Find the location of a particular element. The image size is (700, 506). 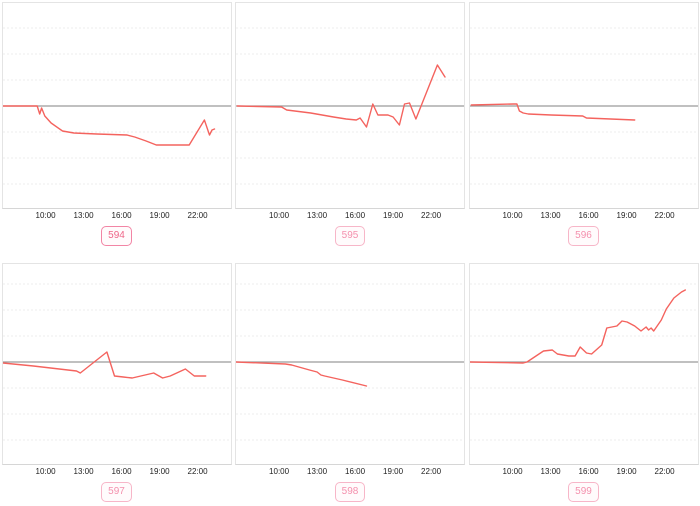

badge-row: 596 is located at coordinates (583, 235).